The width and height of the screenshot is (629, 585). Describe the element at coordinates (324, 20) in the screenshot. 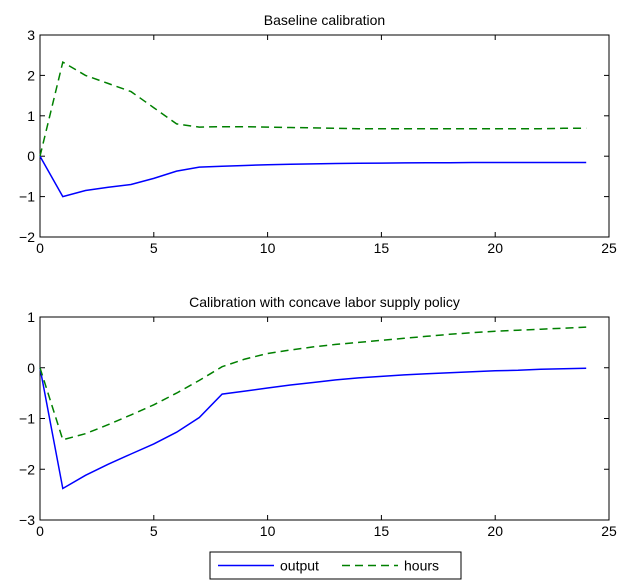

I see `chart-title: Baseline calibration` at that location.